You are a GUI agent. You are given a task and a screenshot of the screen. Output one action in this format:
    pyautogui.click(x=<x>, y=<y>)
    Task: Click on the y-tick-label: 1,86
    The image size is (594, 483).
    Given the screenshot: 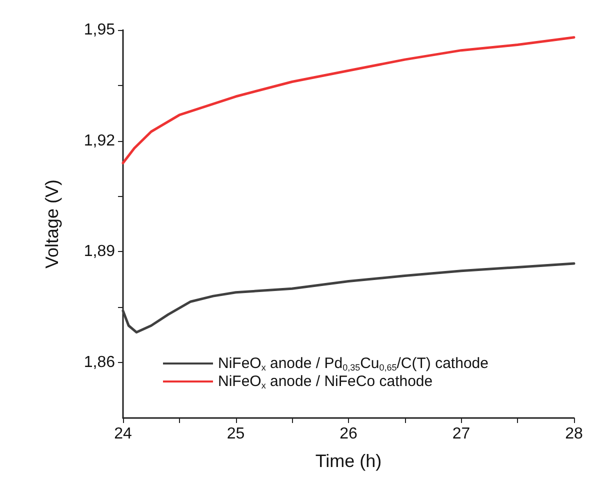 What is the action you would take?
    pyautogui.click(x=100, y=363)
    